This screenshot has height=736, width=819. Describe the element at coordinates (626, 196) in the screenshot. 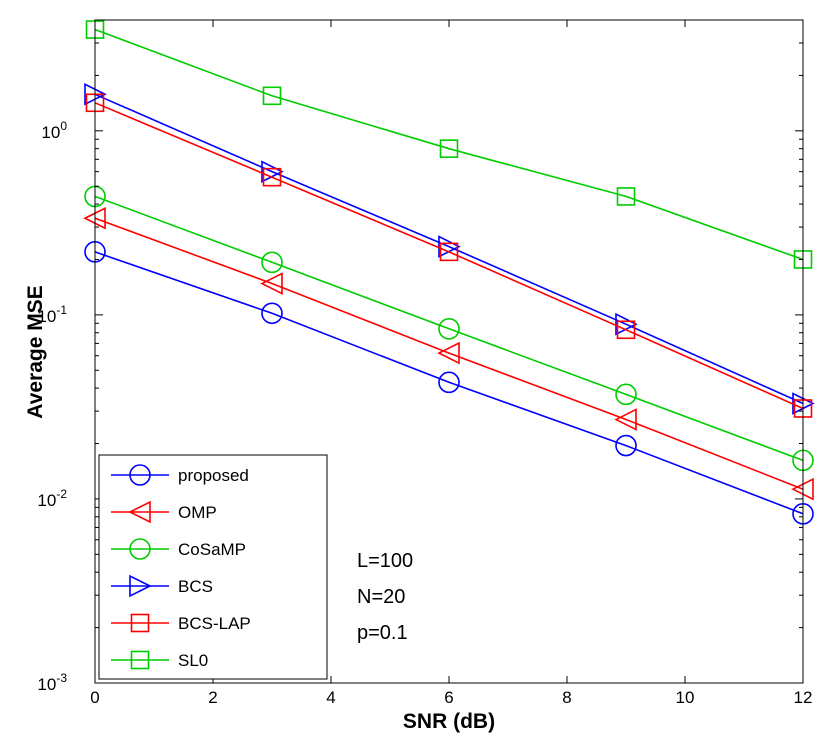

I see `data-point: 0.44` at that location.